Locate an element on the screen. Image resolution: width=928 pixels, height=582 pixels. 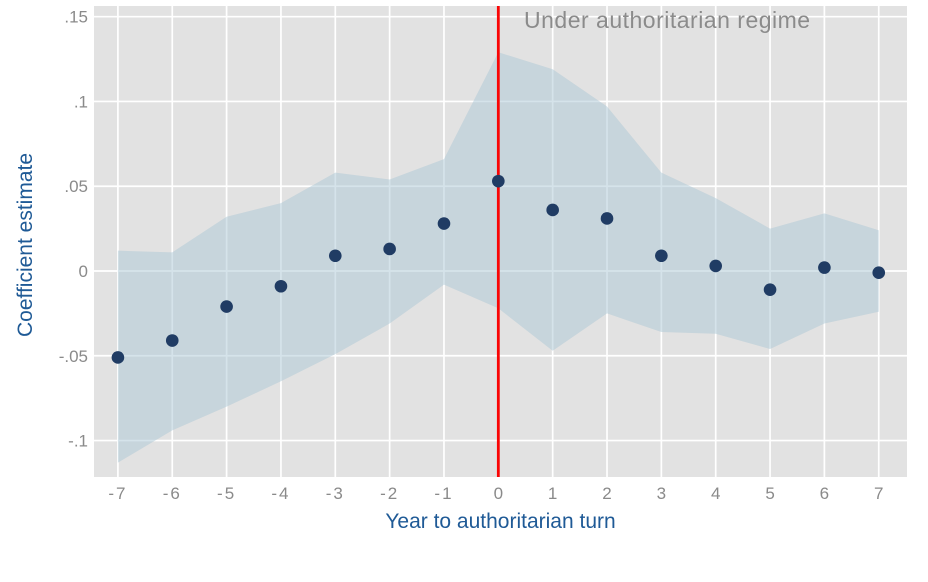
x-tick-label: 5 is located at coordinates (769, 493).